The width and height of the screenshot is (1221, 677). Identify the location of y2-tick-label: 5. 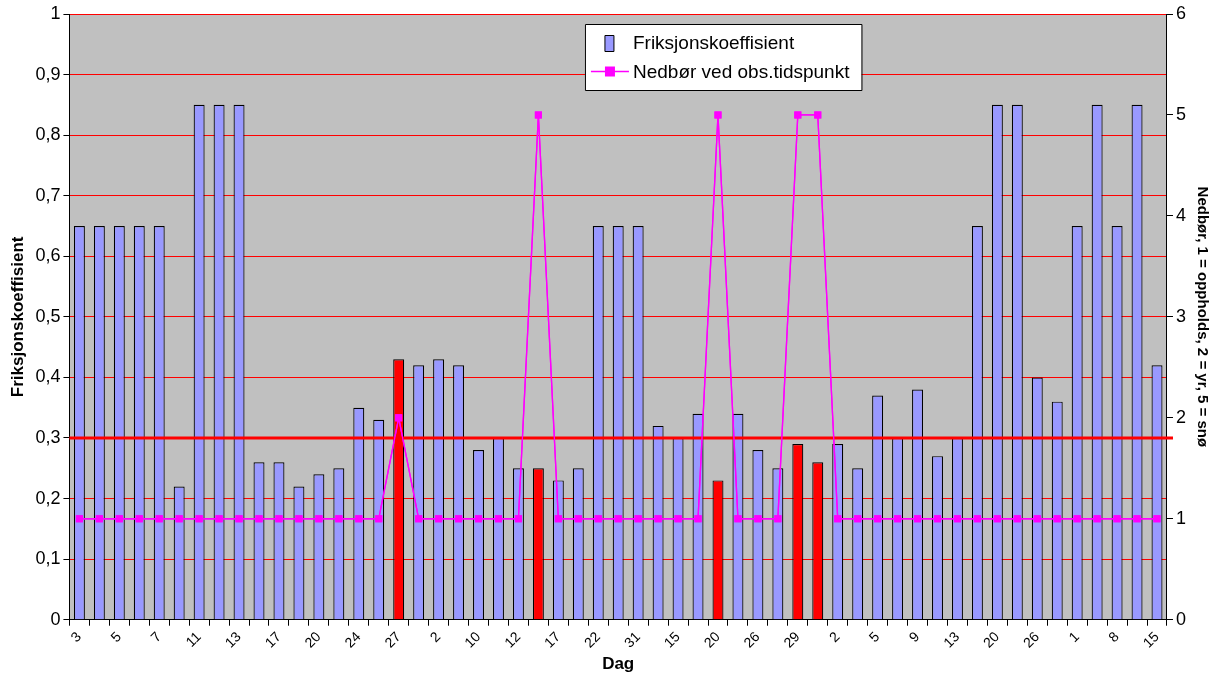
(1180, 113).